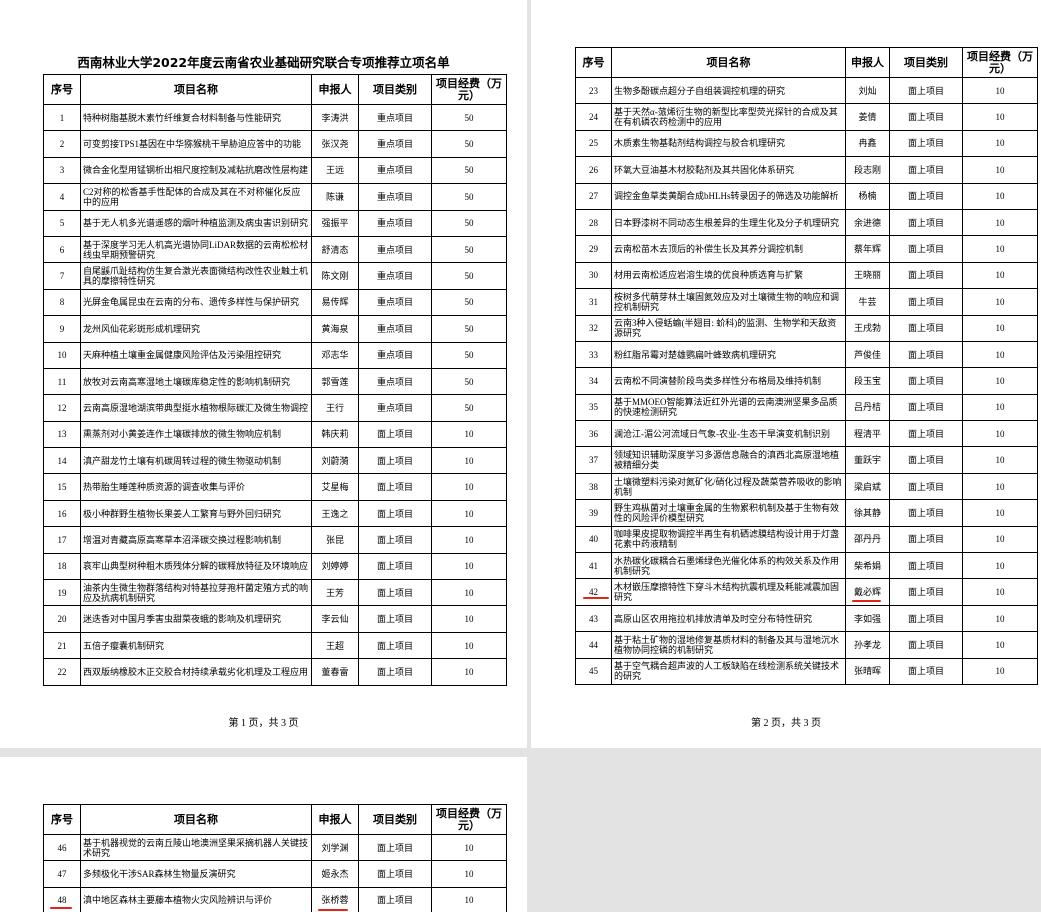 This screenshot has height=912, width=1041. Describe the element at coordinates (196, 117) in the screenshot. I see `cell: 特种树脂基脱木素竹纤维复合材料制备与性能研究` at that location.